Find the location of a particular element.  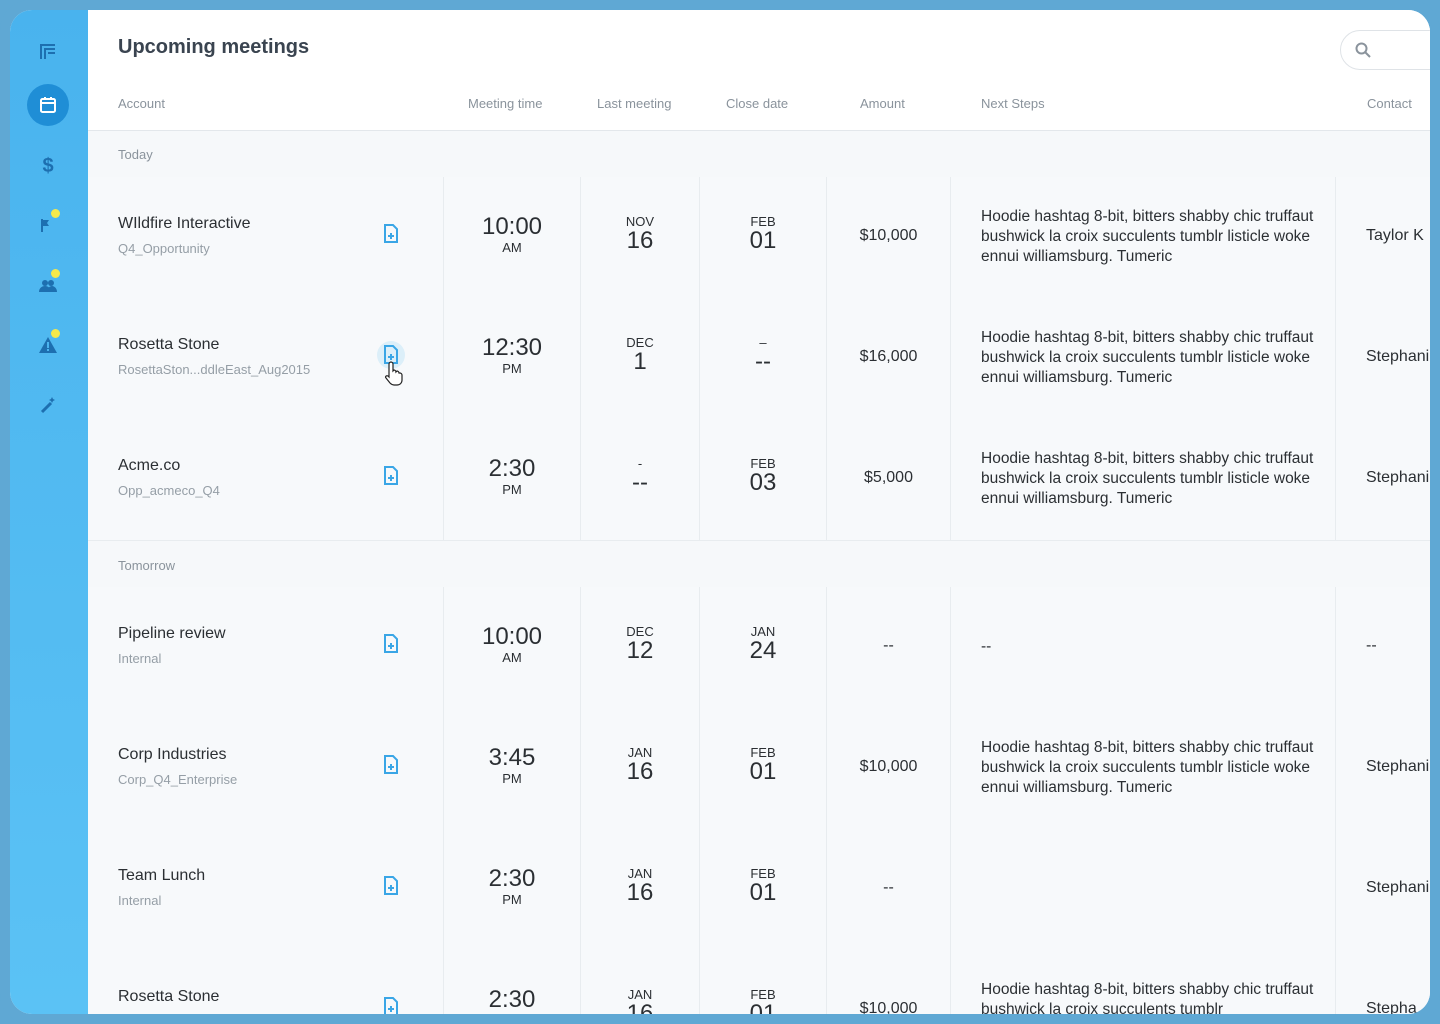

last-meeting-month: NOV is located at coordinates (640, 221).